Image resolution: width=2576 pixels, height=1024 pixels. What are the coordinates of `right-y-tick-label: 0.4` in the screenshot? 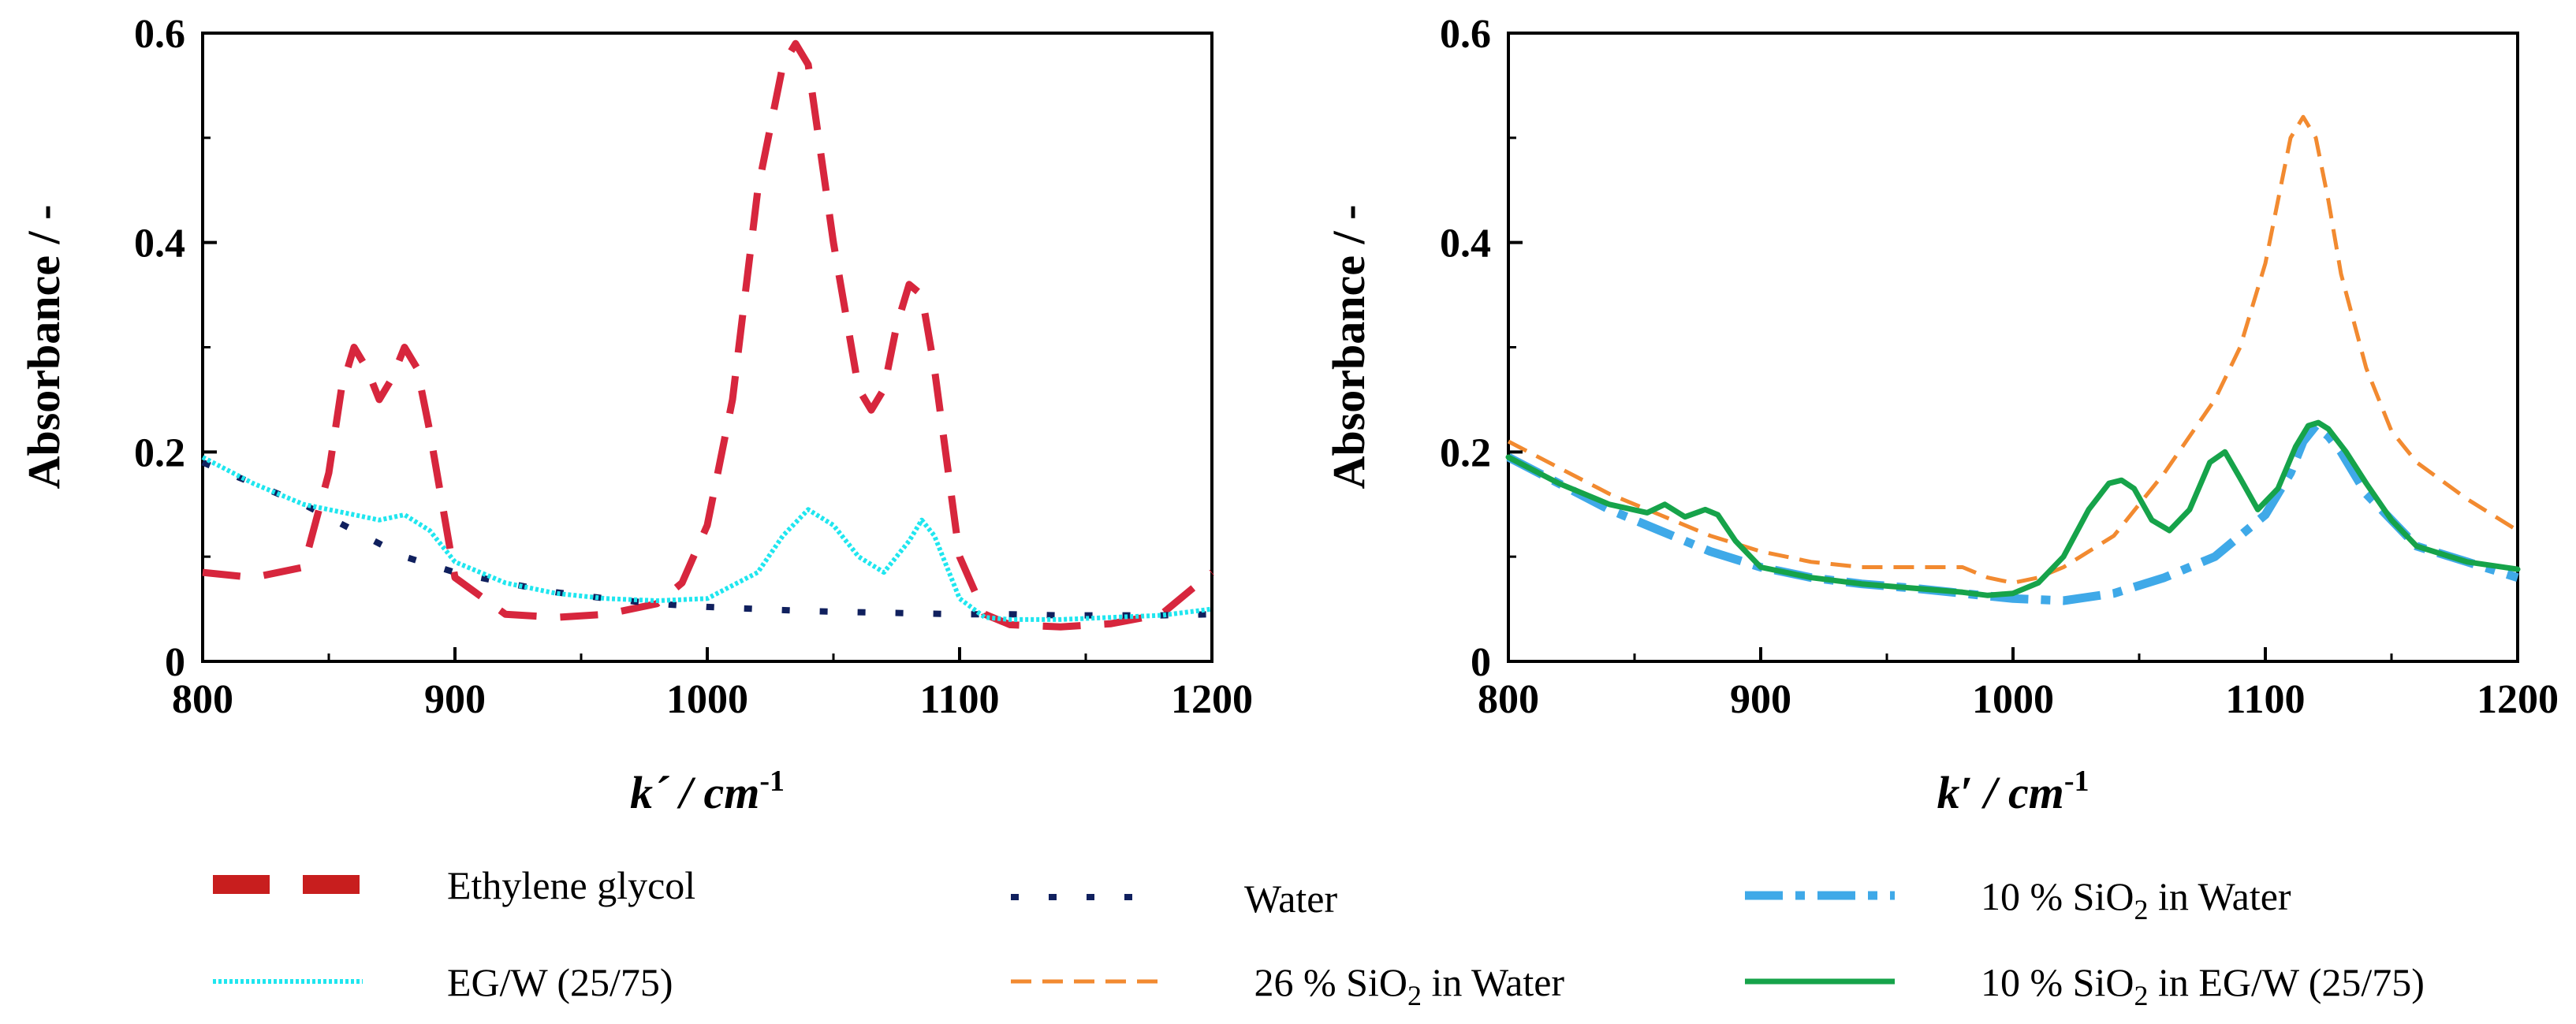 It's located at (1465, 244).